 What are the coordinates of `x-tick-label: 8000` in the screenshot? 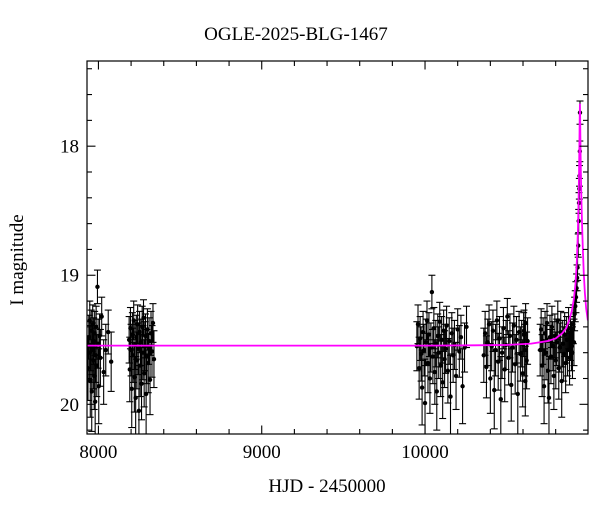 It's located at (98, 452).